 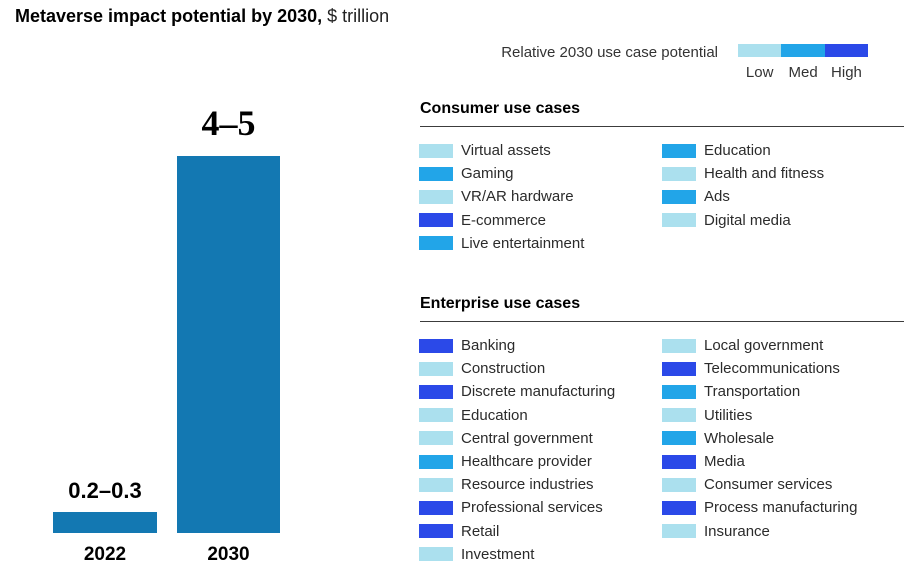 What do you see at coordinates (752, 392) in the screenshot?
I see `use-case-label: Transportation` at bounding box center [752, 392].